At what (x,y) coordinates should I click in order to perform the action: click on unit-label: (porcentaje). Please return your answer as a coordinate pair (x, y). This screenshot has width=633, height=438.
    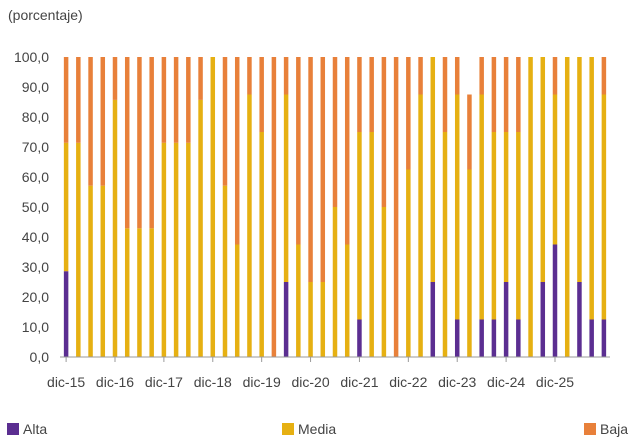
    Looking at the image, I should click on (45, 15).